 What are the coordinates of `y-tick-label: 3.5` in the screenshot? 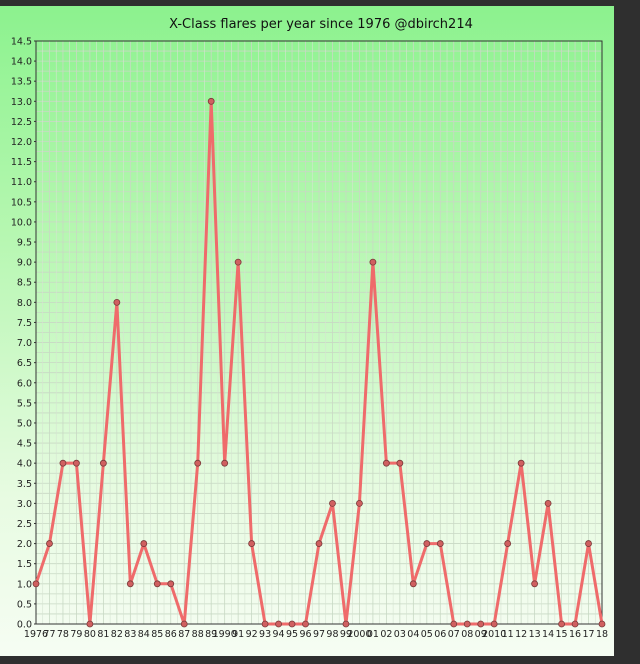 It's located at (24, 484).